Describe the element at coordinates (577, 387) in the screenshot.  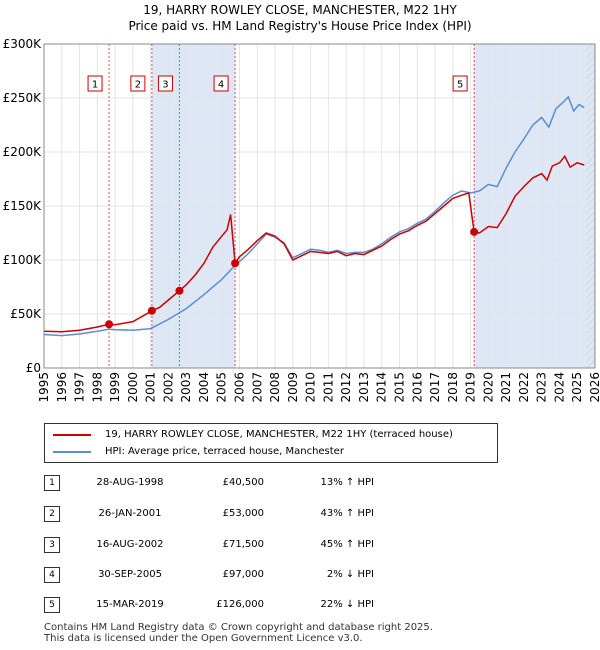
I see `x-tick-label: 2025` at that location.